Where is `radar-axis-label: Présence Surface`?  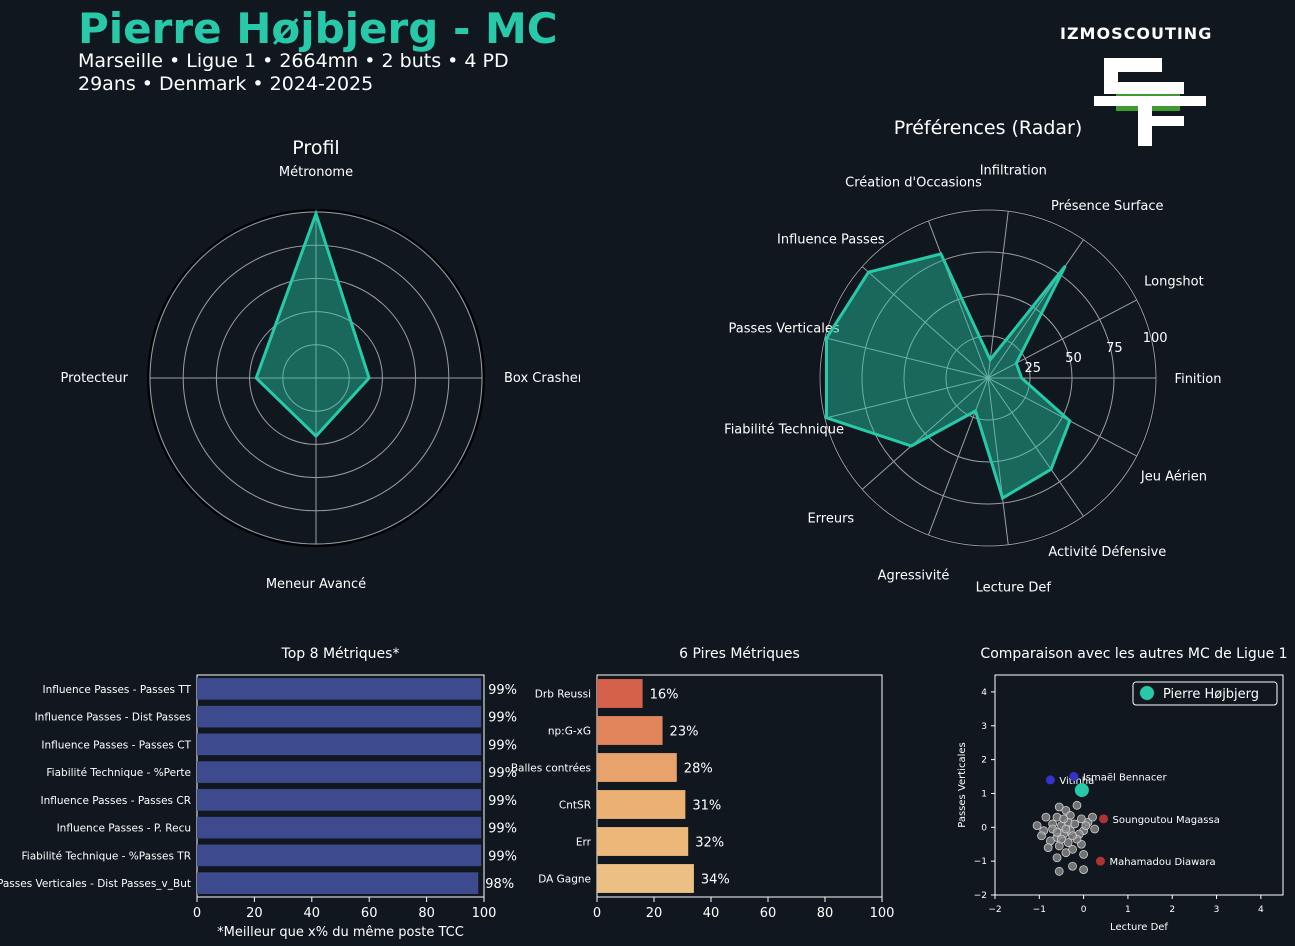 radar-axis-label: Présence Surface is located at coordinates (1107, 206).